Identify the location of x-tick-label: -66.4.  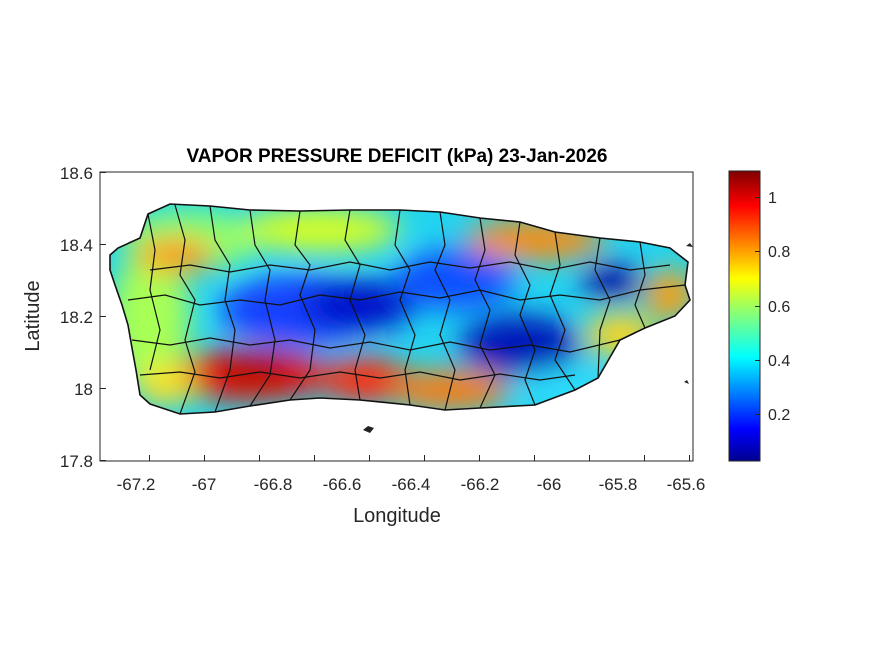
(411, 484).